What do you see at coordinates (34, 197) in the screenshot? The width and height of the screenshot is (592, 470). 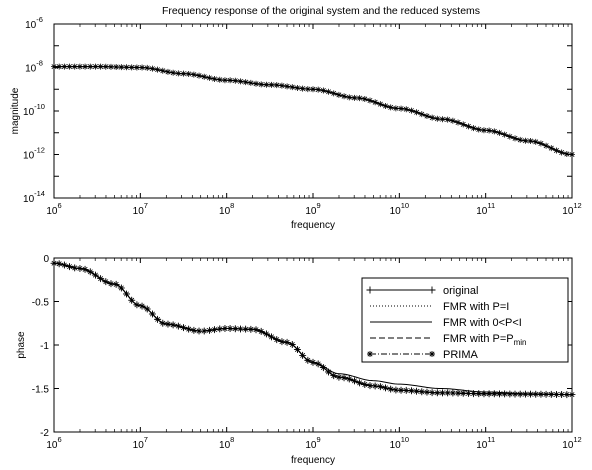 I see `magnitude-y-tick-label: 10-14` at bounding box center [34, 197].